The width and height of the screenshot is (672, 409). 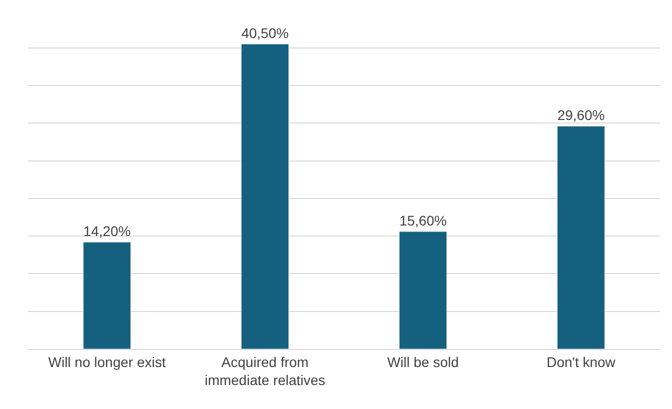 What do you see at coordinates (423, 220) in the screenshot?
I see `data-label: 15,60%` at bounding box center [423, 220].